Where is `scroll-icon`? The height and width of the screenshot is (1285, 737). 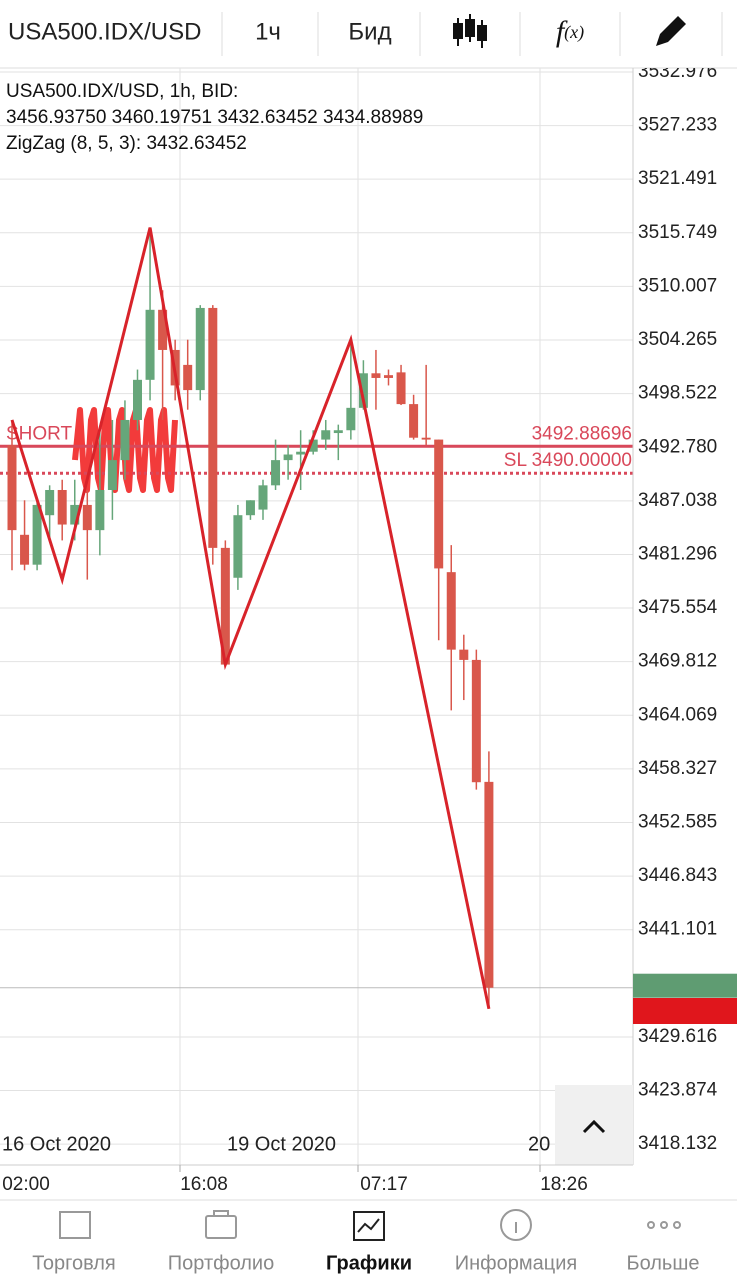 scroll-icon is located at coordinates (594, 1126).